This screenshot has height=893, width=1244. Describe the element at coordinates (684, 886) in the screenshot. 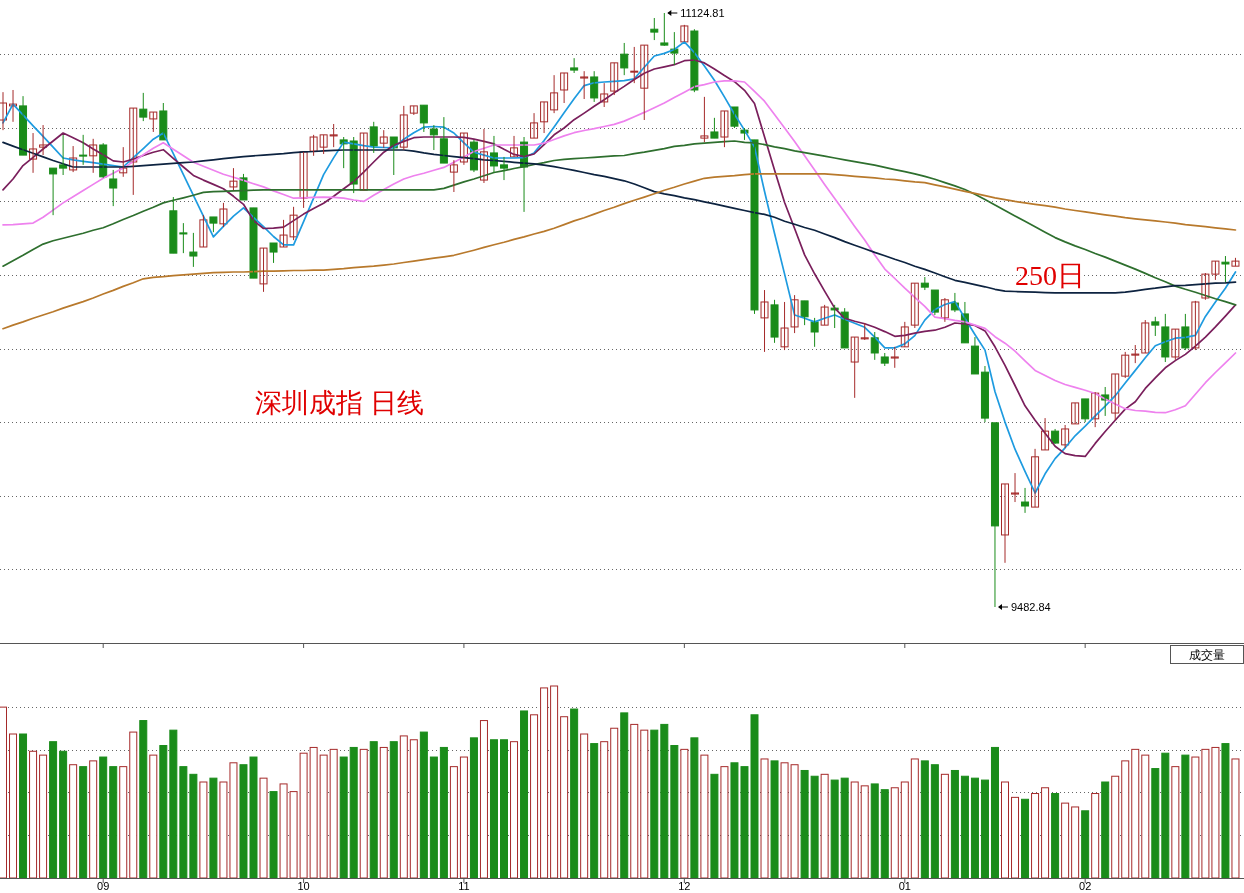

I see `x-tick-label: 12` at that location.